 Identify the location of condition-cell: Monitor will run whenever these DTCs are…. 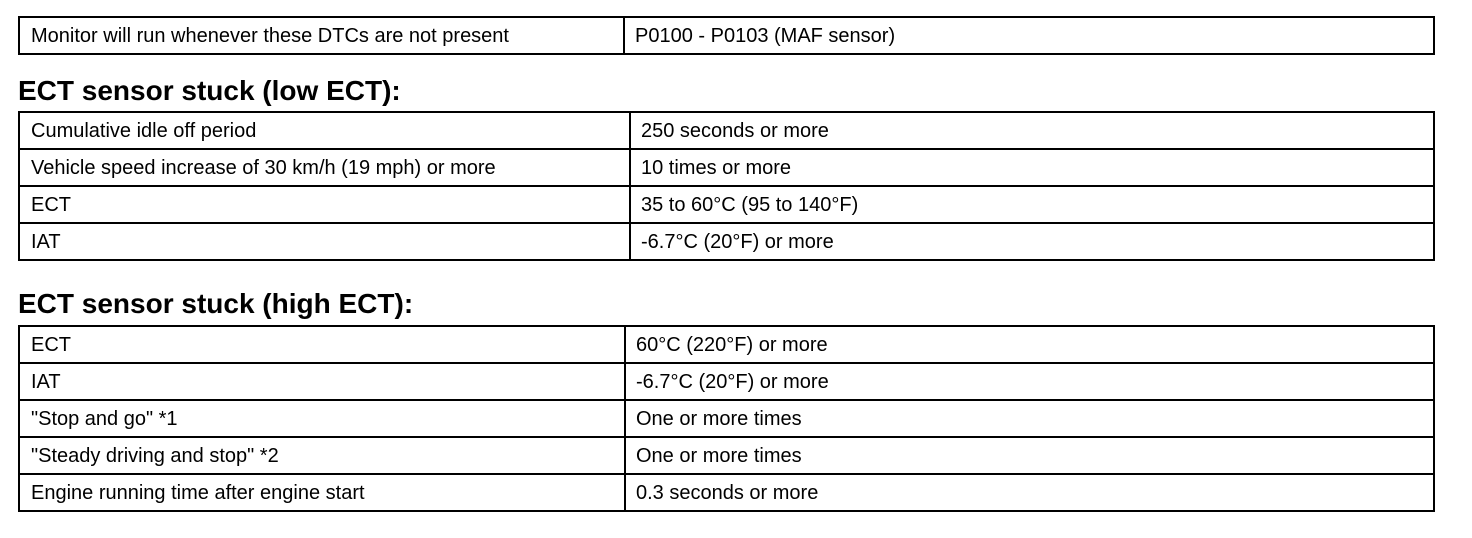
(321, 35).